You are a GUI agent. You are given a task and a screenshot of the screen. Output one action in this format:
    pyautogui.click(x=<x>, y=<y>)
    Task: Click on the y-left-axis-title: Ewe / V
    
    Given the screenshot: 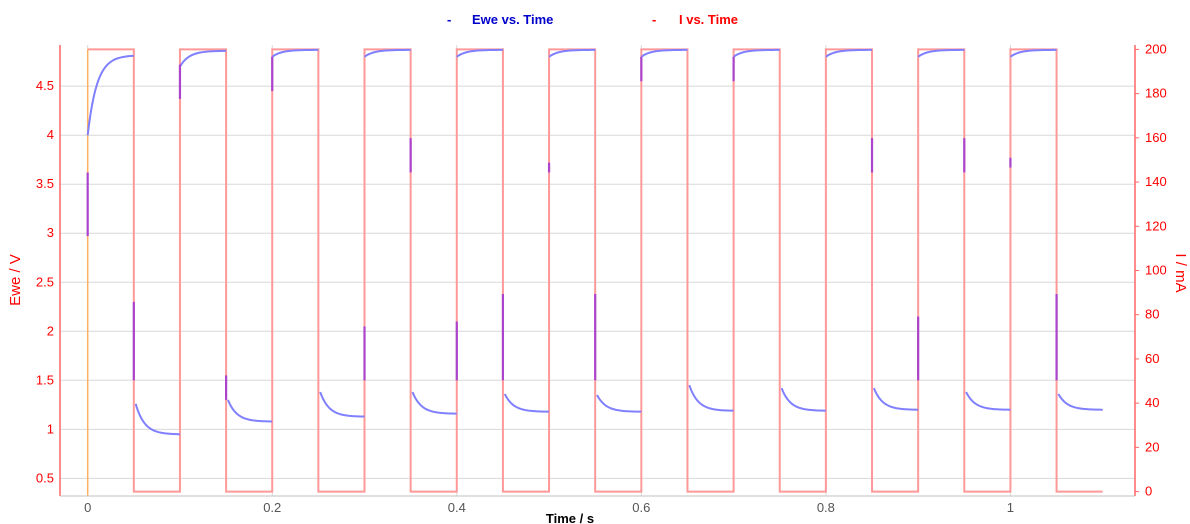 What is the action you would take?
    pyautogui.click(x=15, y=280)
    